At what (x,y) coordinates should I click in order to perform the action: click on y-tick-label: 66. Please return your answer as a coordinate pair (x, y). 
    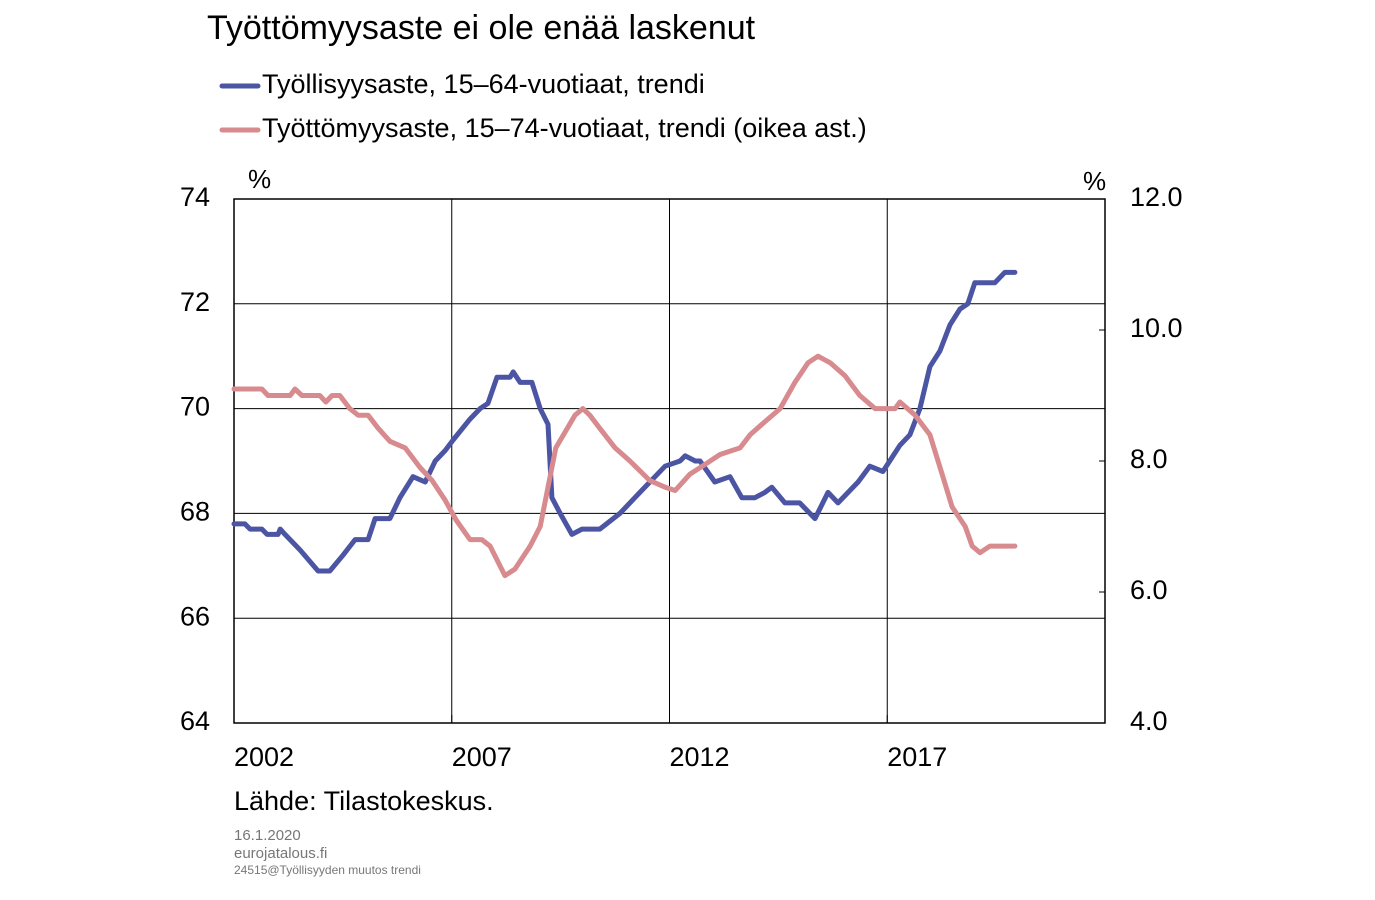
    Looking at the image, I should click on (195, 616).